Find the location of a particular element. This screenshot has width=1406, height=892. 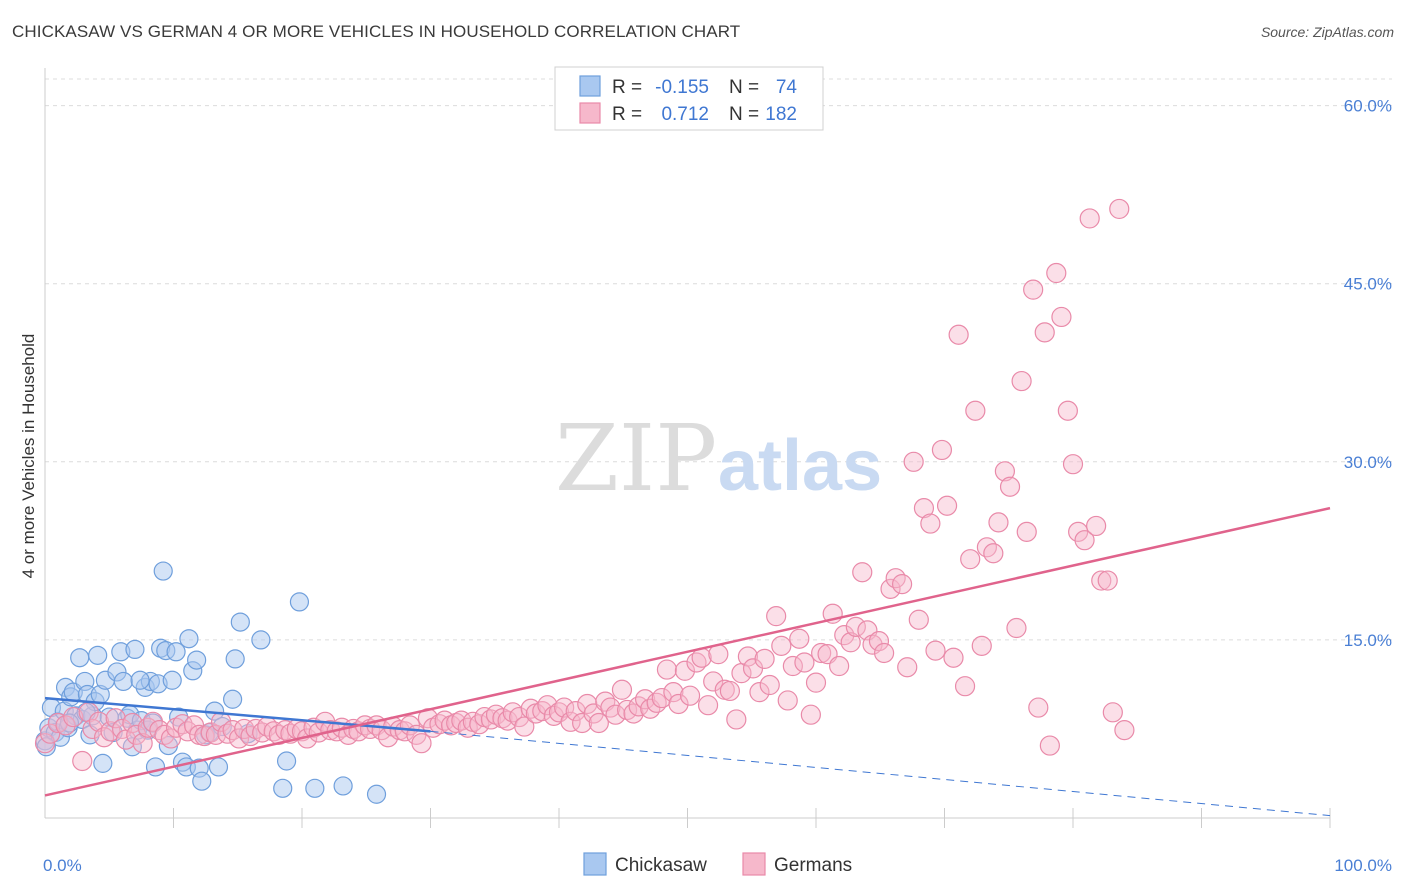

watermark-zip: ZIP is located at coordinates (636, 458).